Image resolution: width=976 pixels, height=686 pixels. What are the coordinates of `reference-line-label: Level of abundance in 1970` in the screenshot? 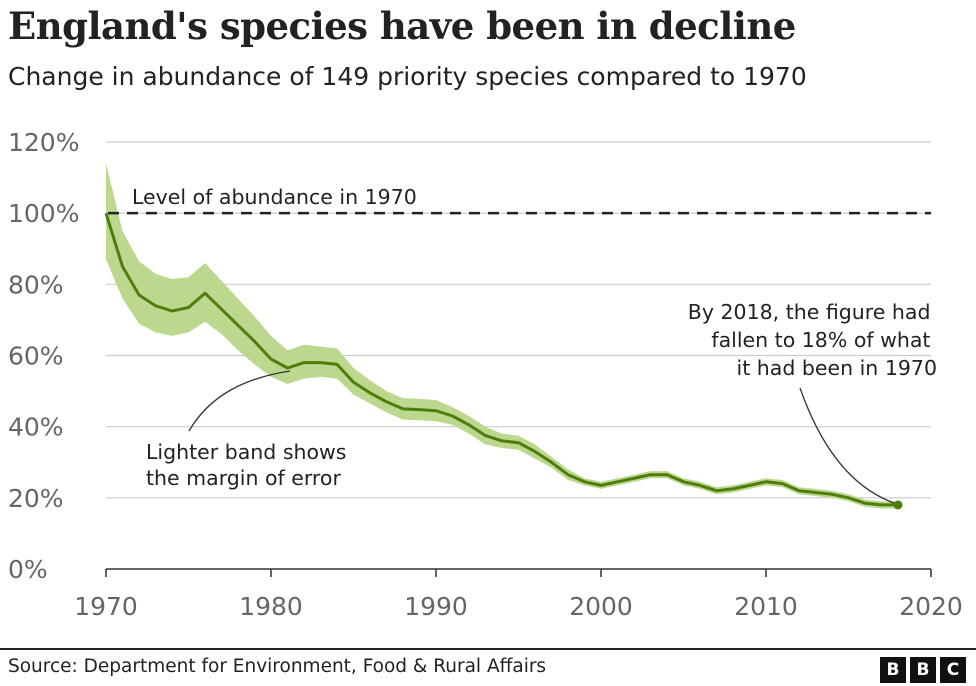 It's located at (274, 197).